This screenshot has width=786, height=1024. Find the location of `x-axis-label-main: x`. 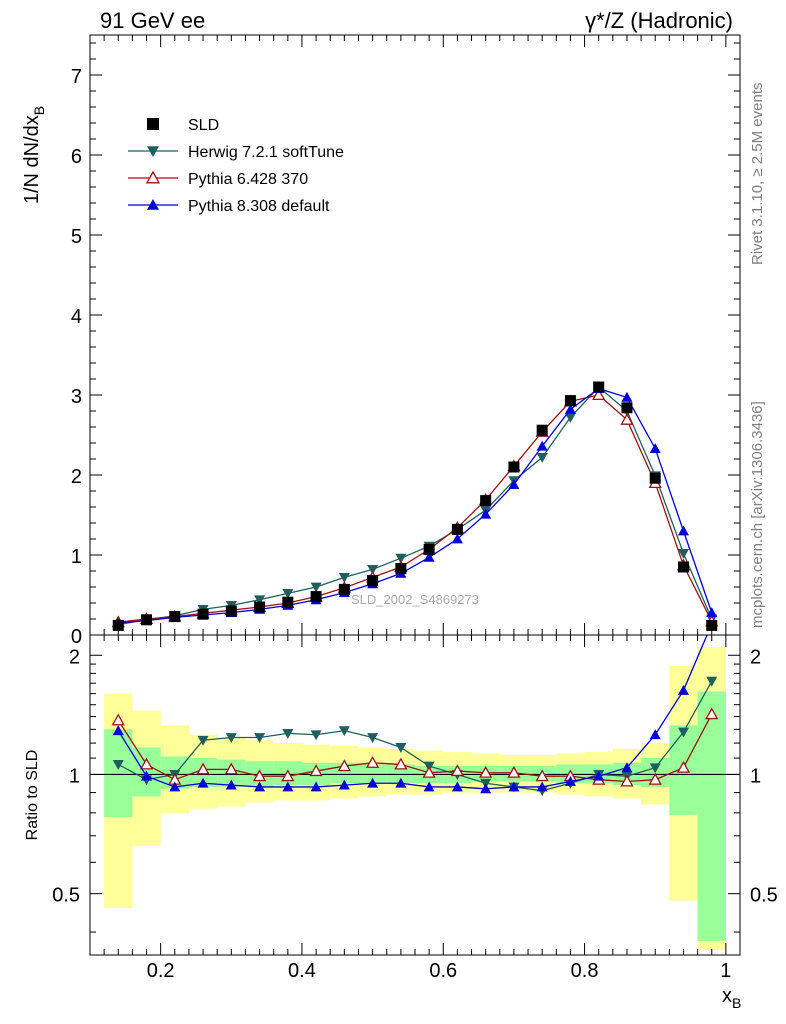

x-axis-label-main: x is located at coordinates (727, 996).